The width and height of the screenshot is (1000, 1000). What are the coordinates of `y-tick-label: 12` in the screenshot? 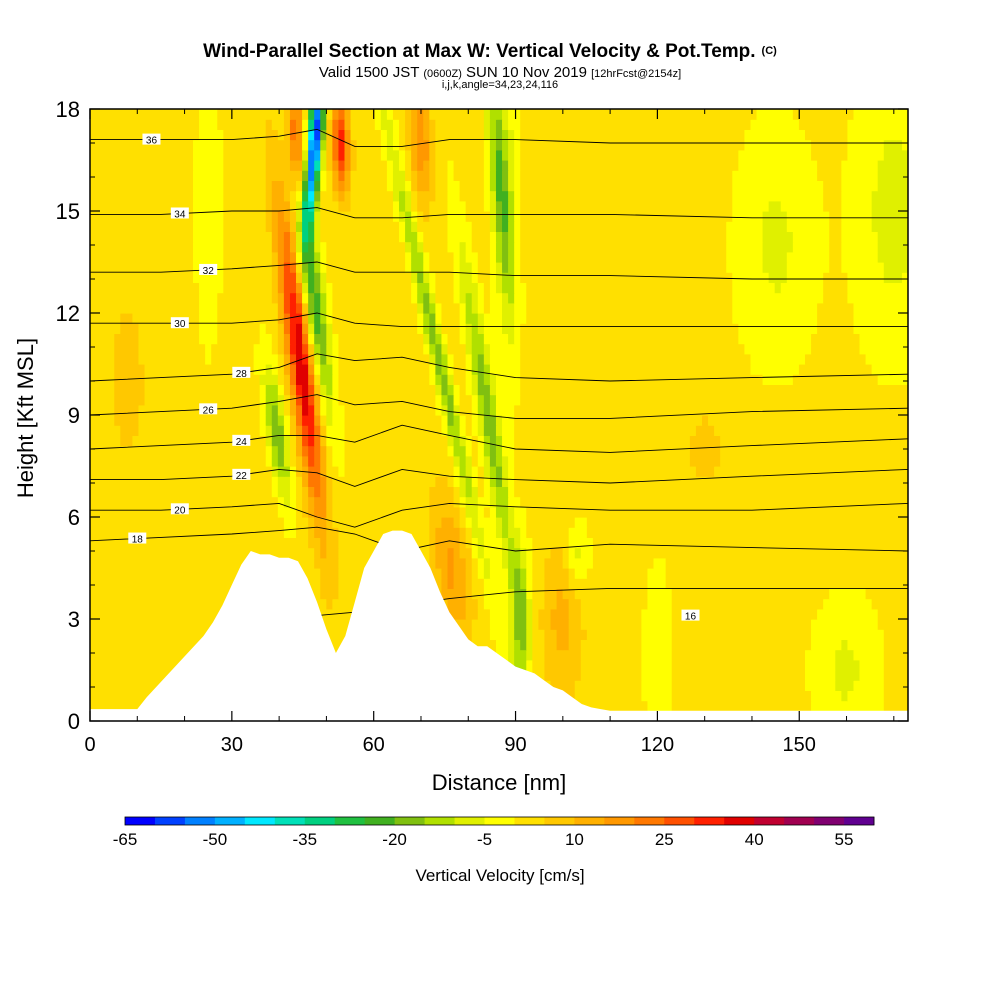 It's located at (68, 313).